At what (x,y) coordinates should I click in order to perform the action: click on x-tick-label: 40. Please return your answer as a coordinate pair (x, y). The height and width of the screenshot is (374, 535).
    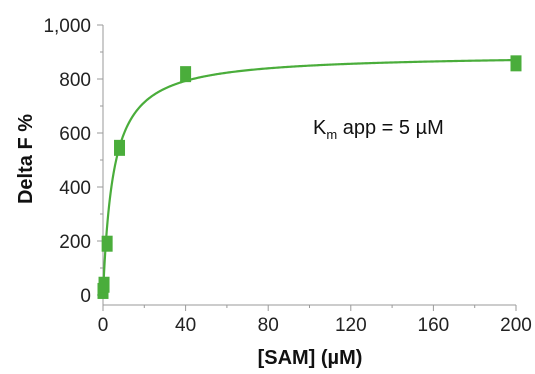
    Looking at the image, I should click on (185, 325).